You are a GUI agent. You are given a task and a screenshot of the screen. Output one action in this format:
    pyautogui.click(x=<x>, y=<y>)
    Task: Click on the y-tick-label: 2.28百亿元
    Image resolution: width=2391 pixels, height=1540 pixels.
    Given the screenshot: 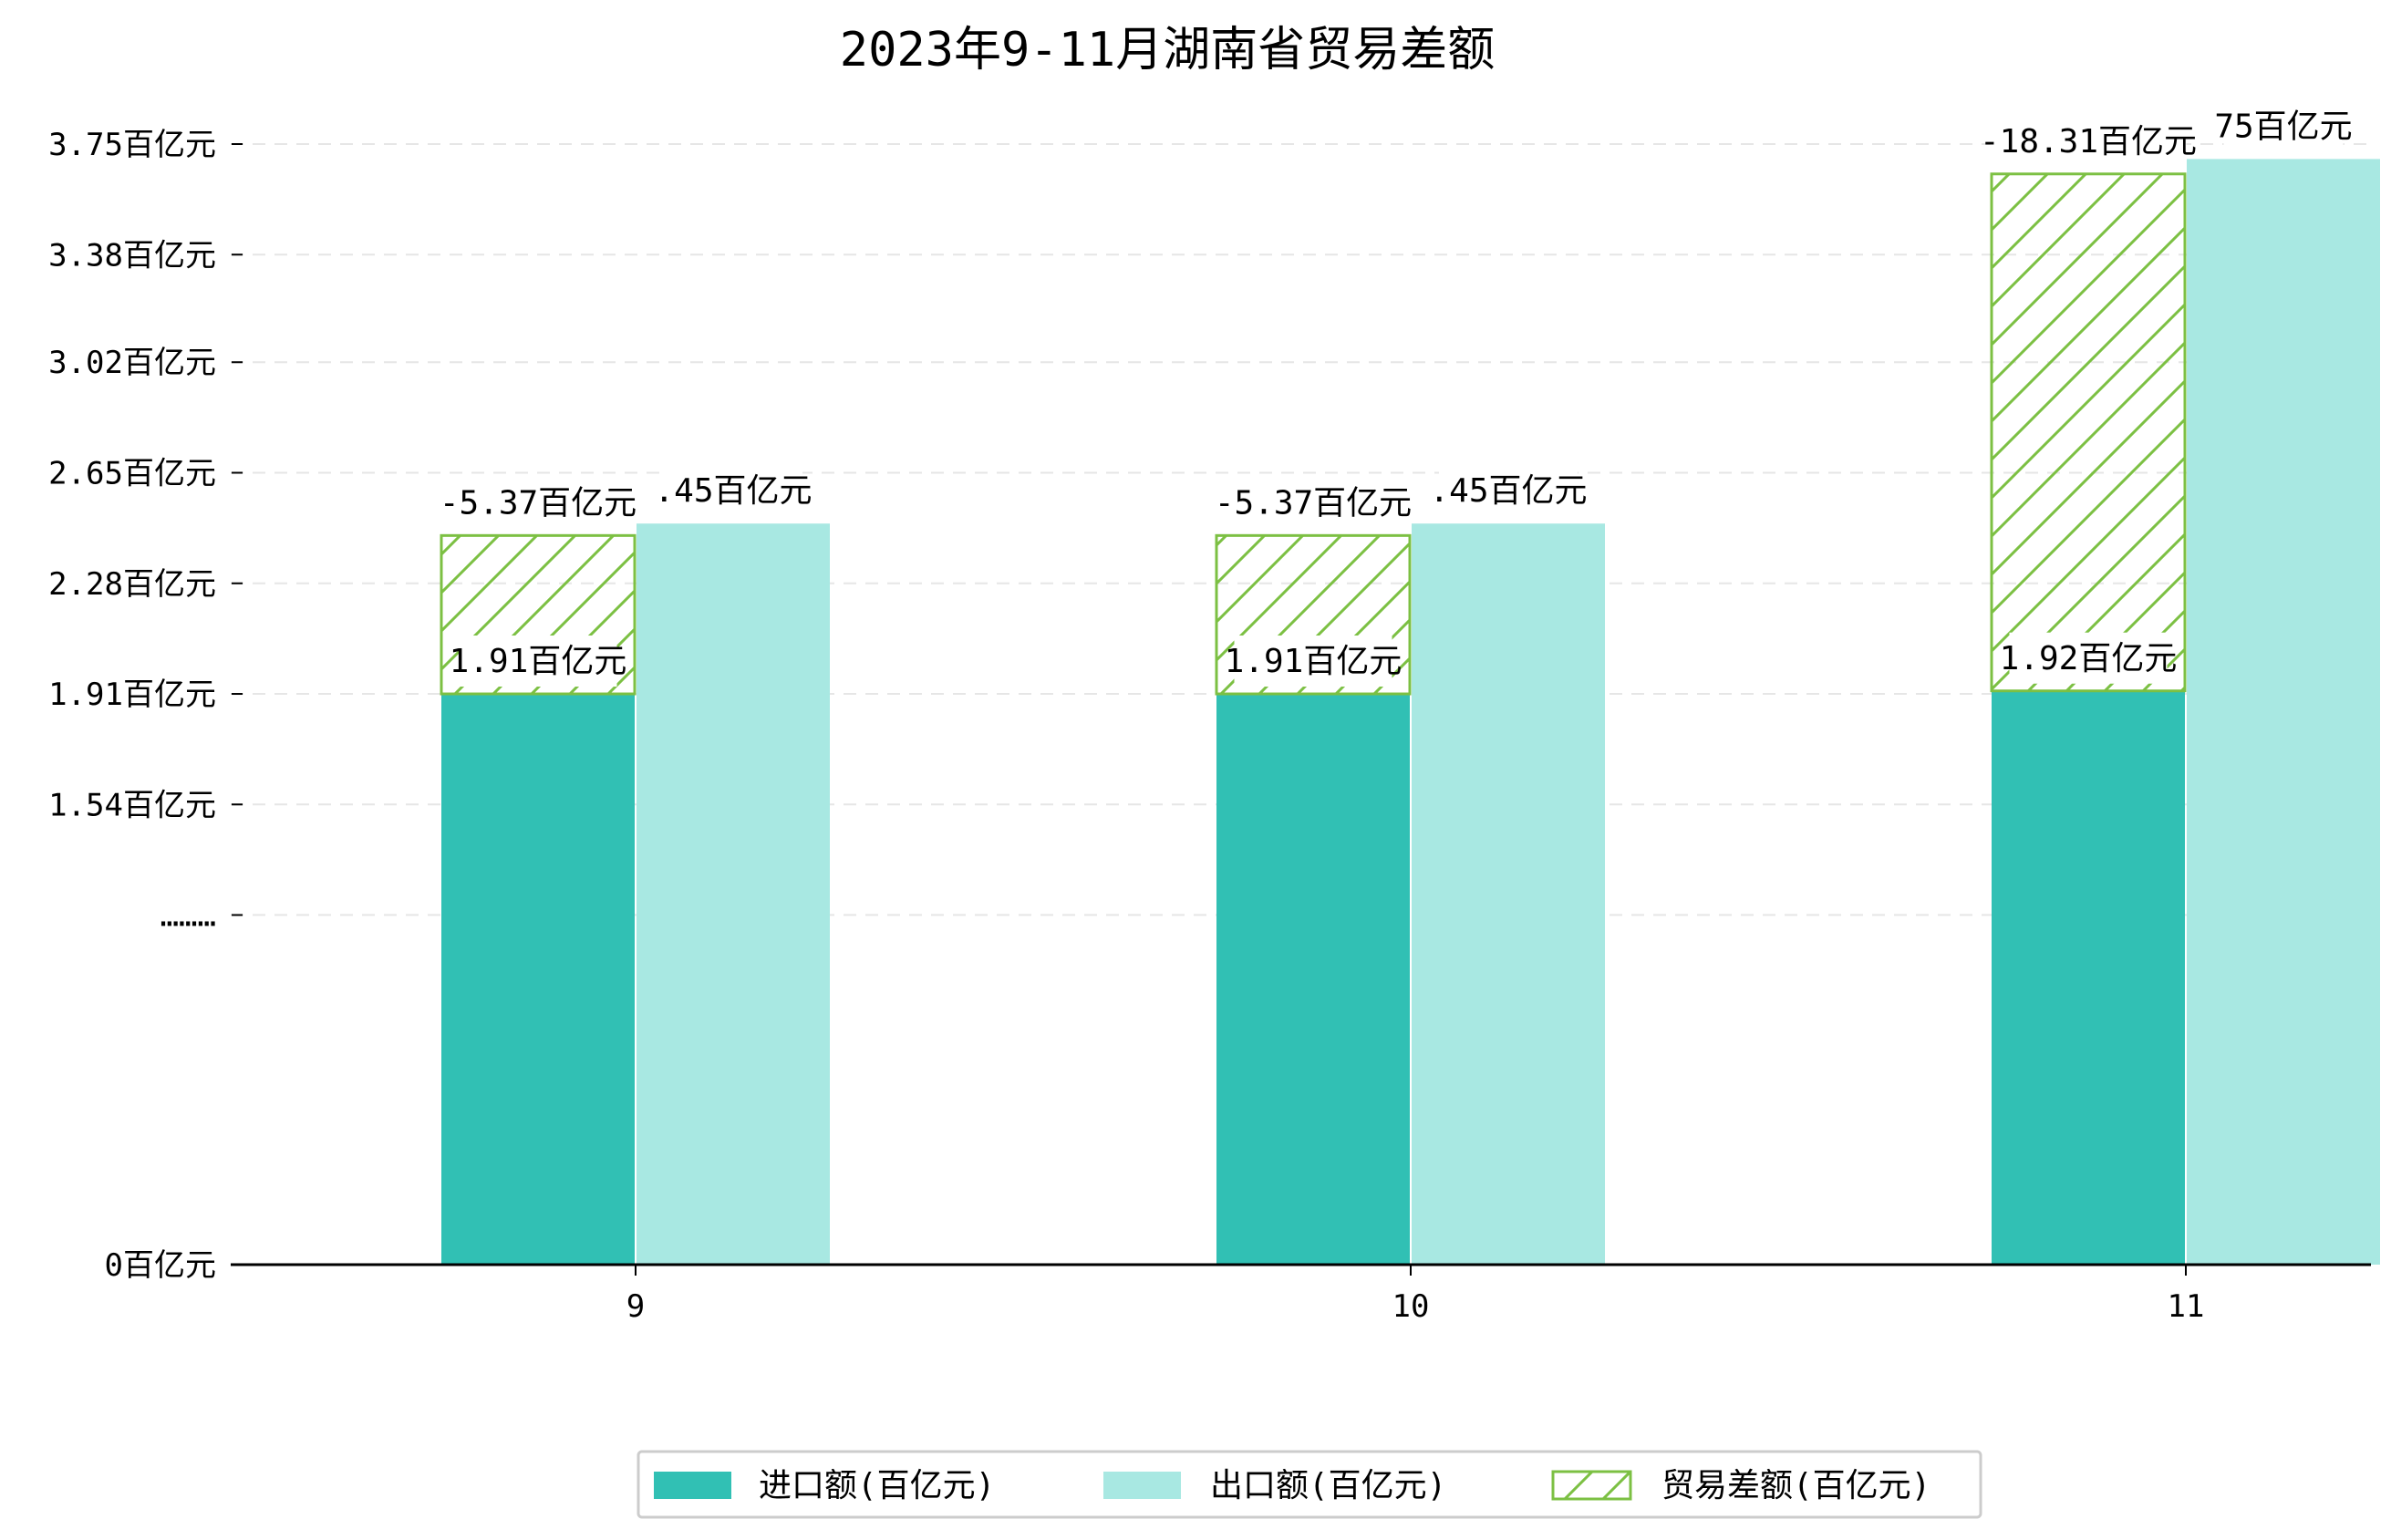 What is the action you would take?
    pyautogui.click(x=132, y=584)
    